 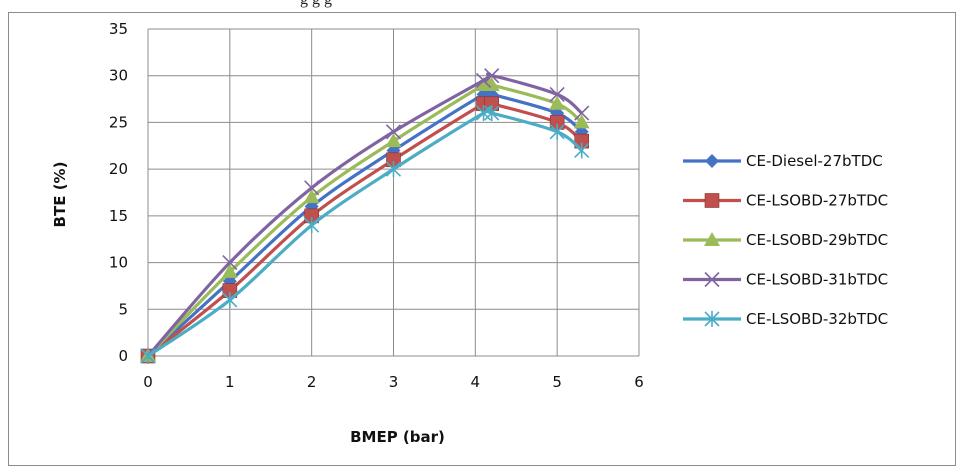 I want to click on y-tick-label: 25, so click(x=118, y=122).